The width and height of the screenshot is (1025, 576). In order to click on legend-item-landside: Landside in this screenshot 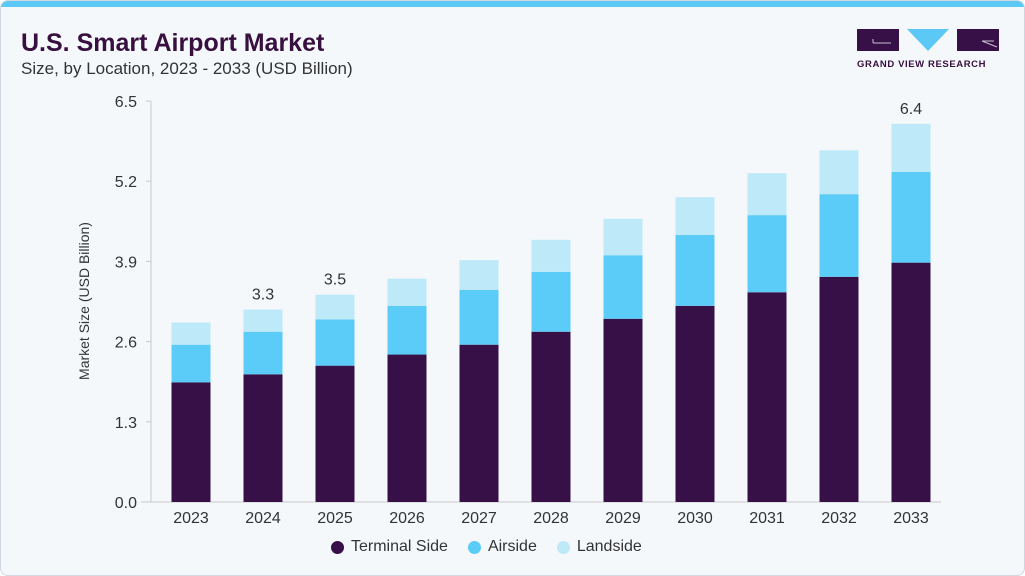, I will do `click(599, 547)`.